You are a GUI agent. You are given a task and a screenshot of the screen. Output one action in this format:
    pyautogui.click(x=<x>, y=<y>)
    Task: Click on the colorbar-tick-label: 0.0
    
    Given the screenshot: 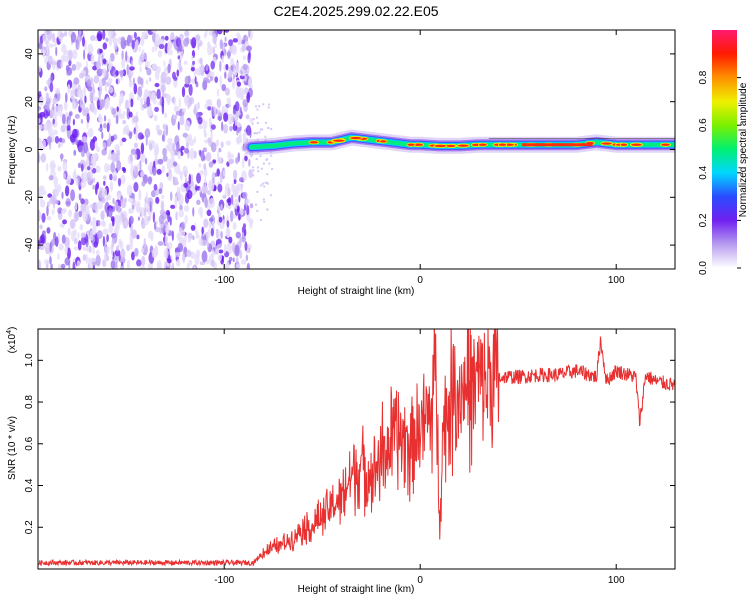 What is the action you would take?
    pyautogui.click(x=703, y=268)
    